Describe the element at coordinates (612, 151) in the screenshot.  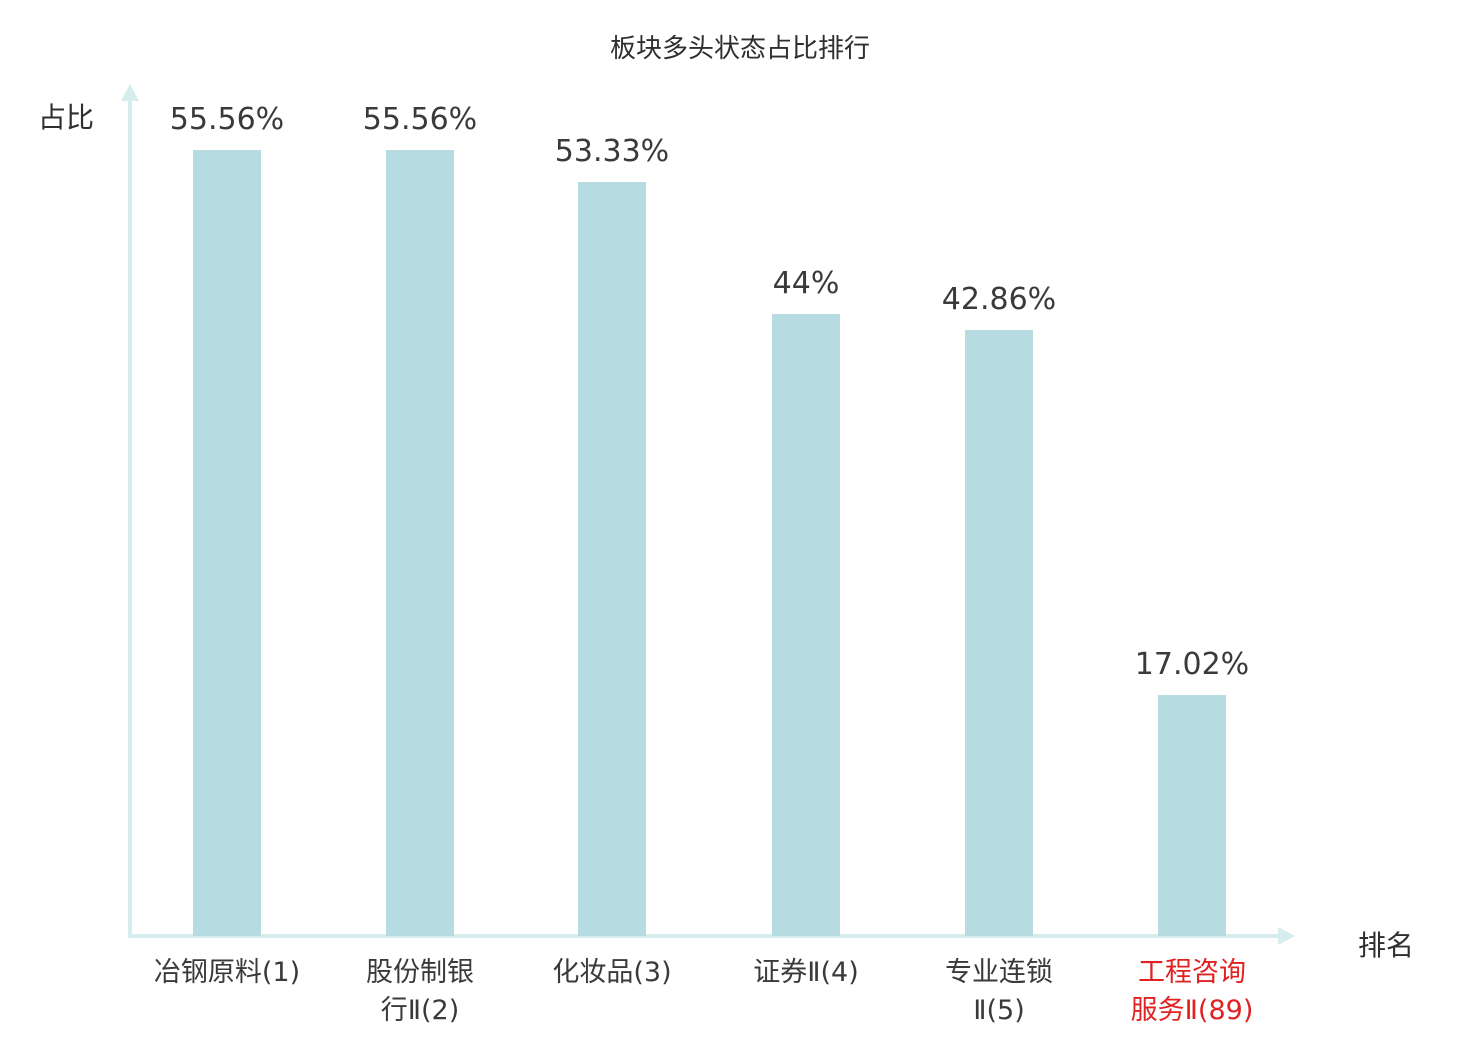
I see `bar-value-label: 53.33%` at that location.